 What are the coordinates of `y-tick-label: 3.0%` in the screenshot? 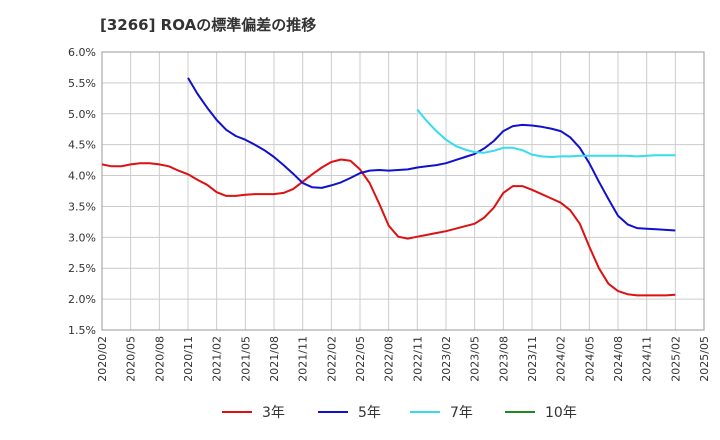 It's located at (82, 237).